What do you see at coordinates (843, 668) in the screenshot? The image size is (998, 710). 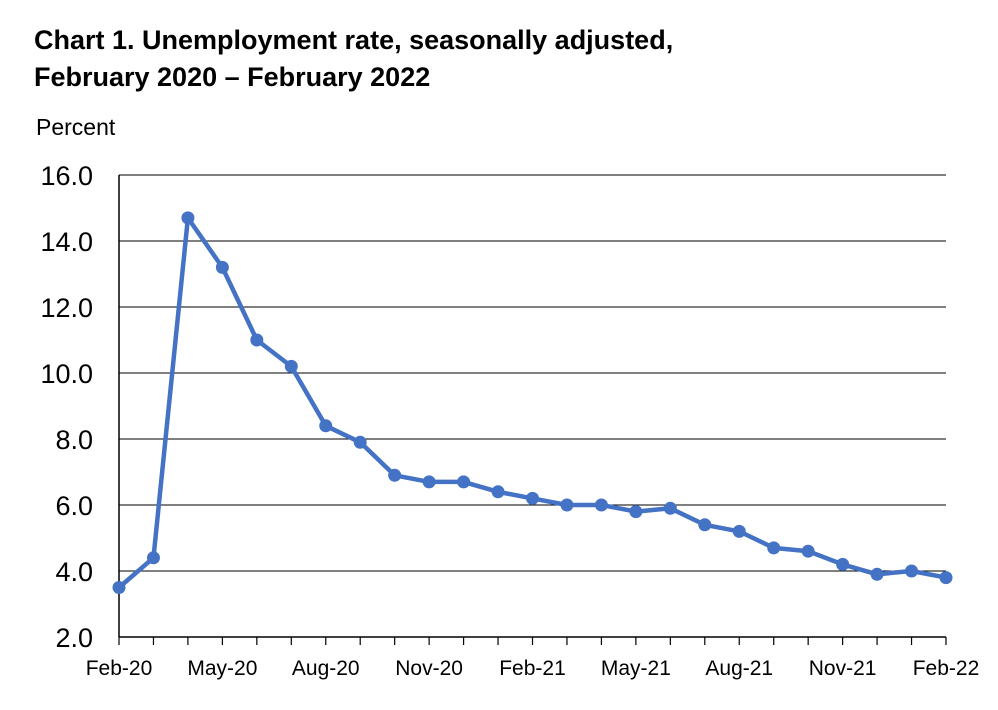 I see `x-tick-label-Nov-21: Nov-21` at bounding box center [843, 668].